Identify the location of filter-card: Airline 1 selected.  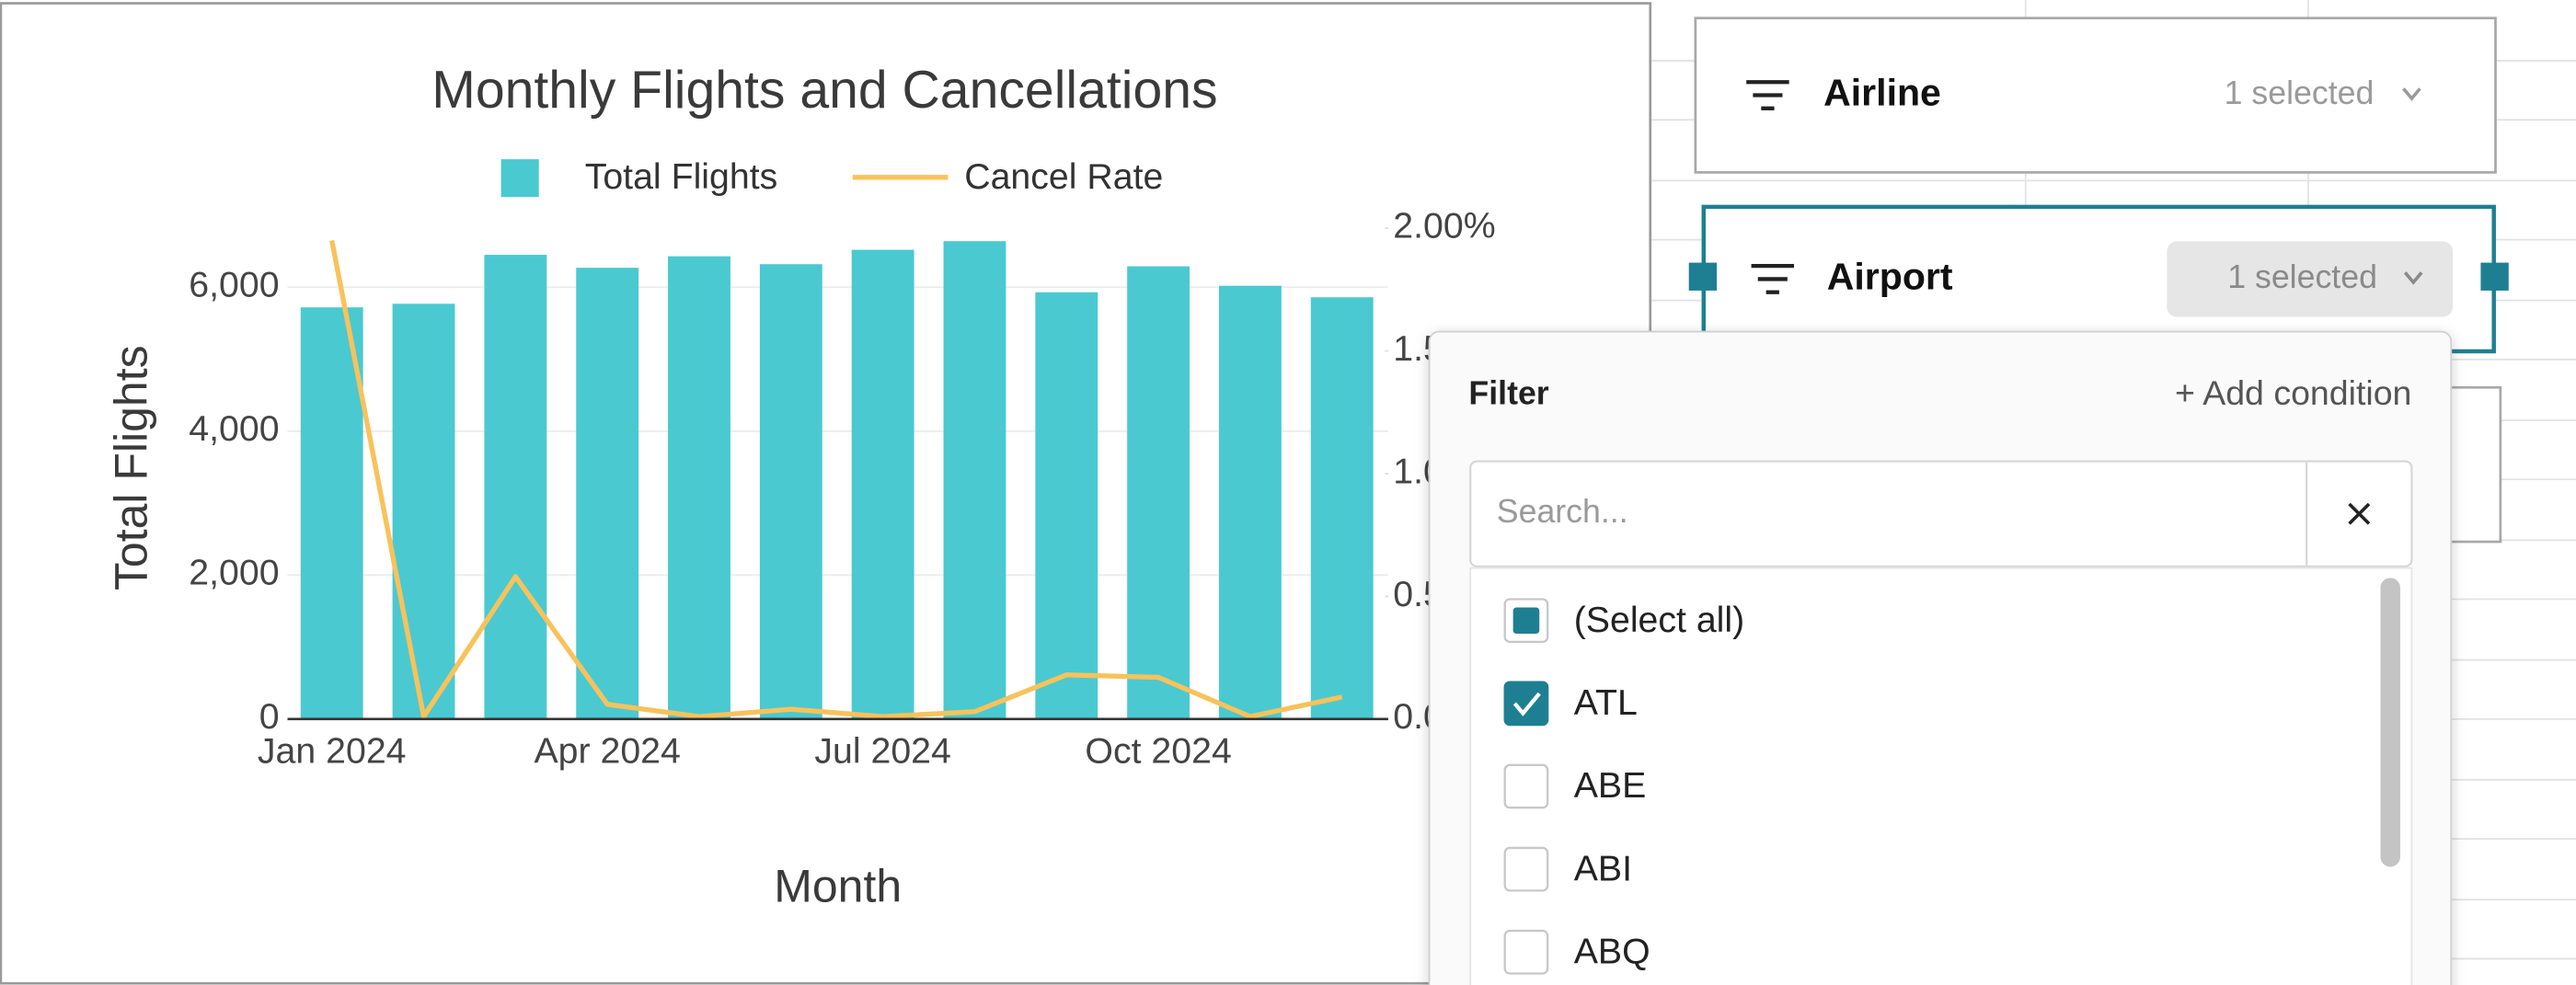
(2095, 95).